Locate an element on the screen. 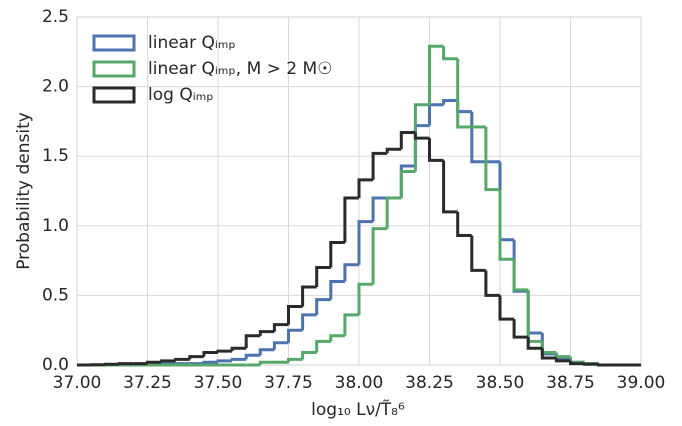 The image size is (682, 426). x-tick-label: 38.75 is located at coordinates (570, 383).